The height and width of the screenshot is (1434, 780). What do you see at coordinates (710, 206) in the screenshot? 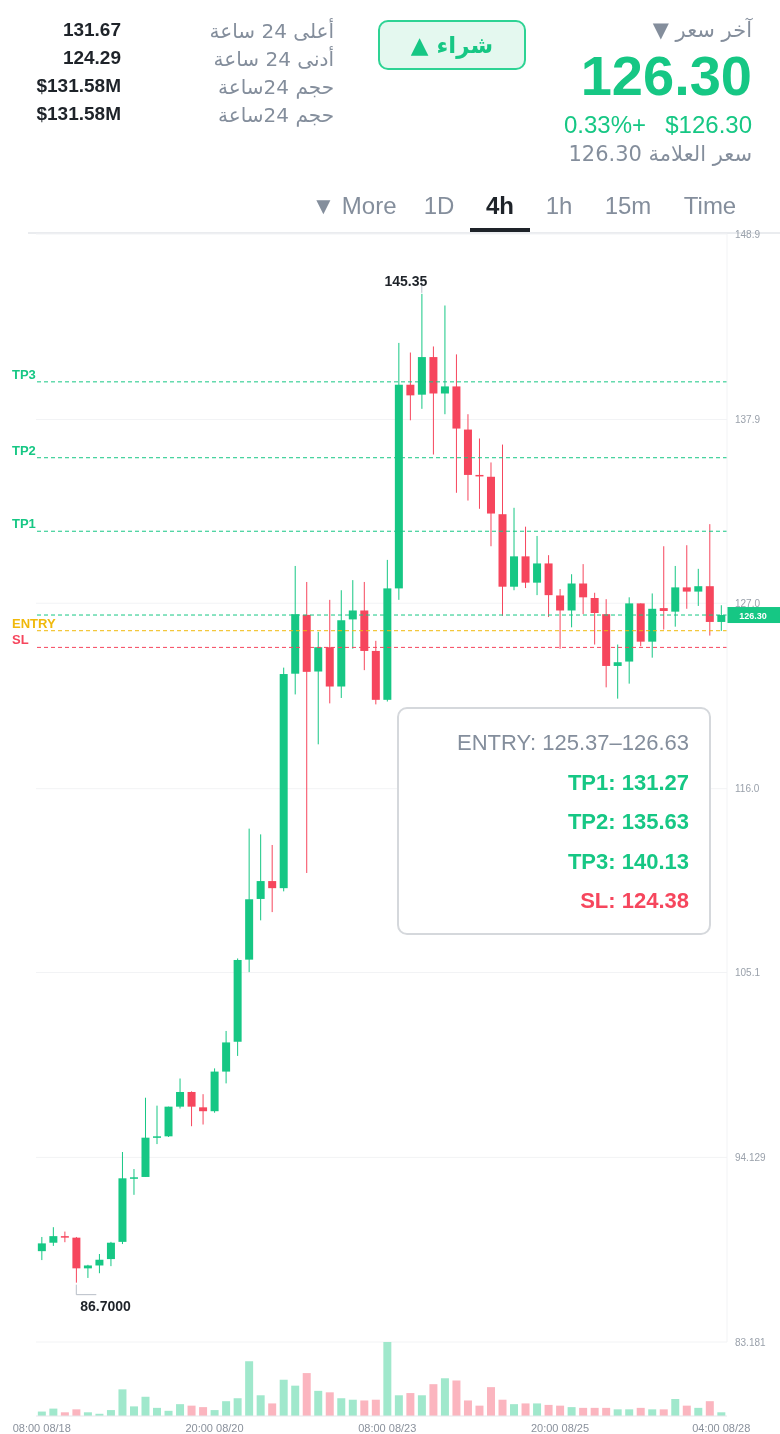
I see `text: Time` at bounding box center [710, 206].